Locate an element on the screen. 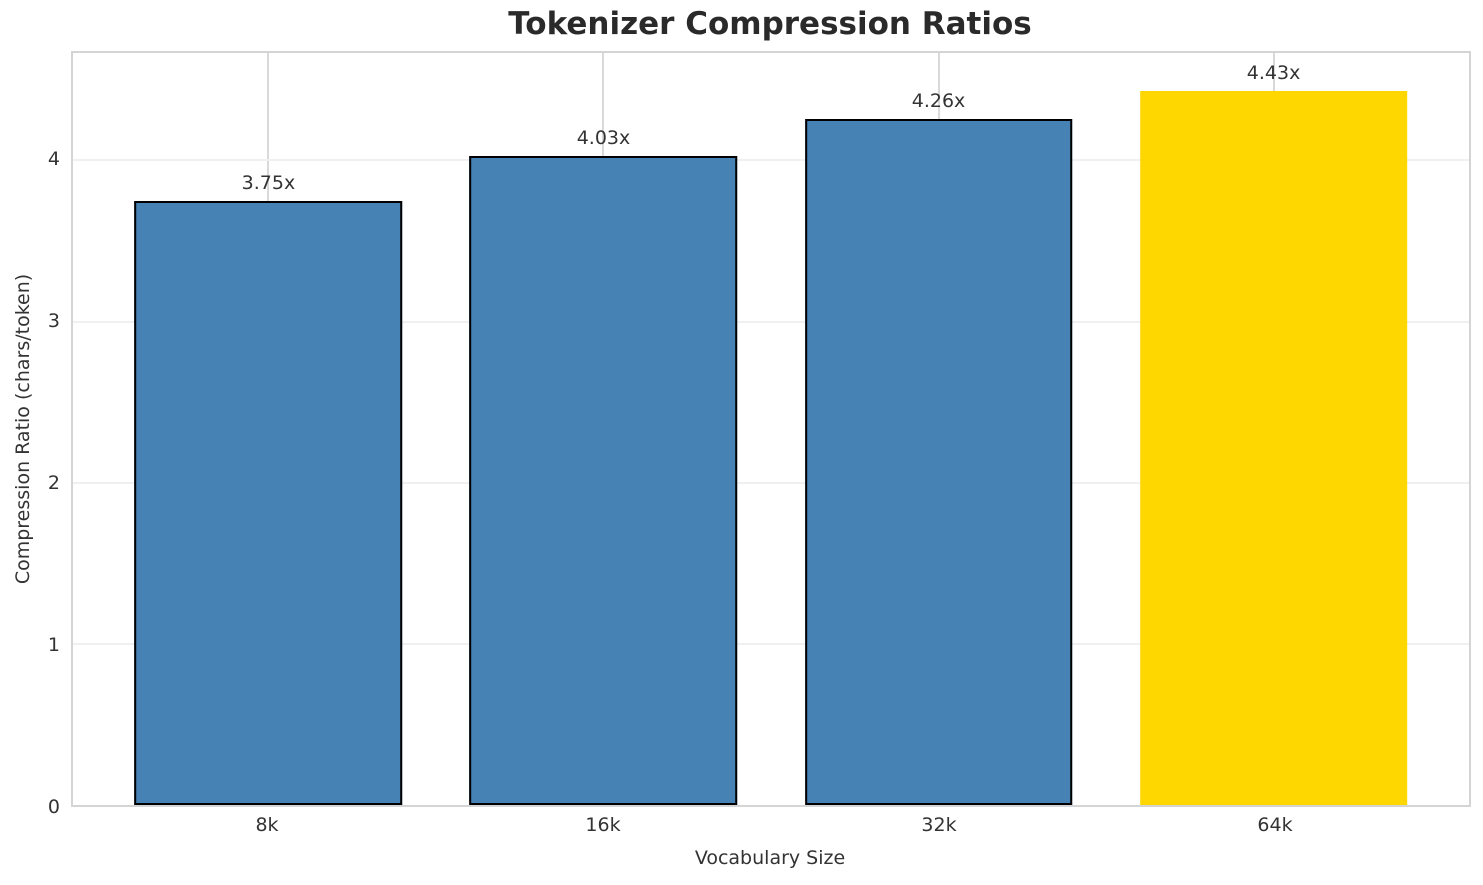 Image resolution: width=1483 pixels, height=885 pixels. x-axis-label: Vocabulary Size is located at coordinates (770, 858).